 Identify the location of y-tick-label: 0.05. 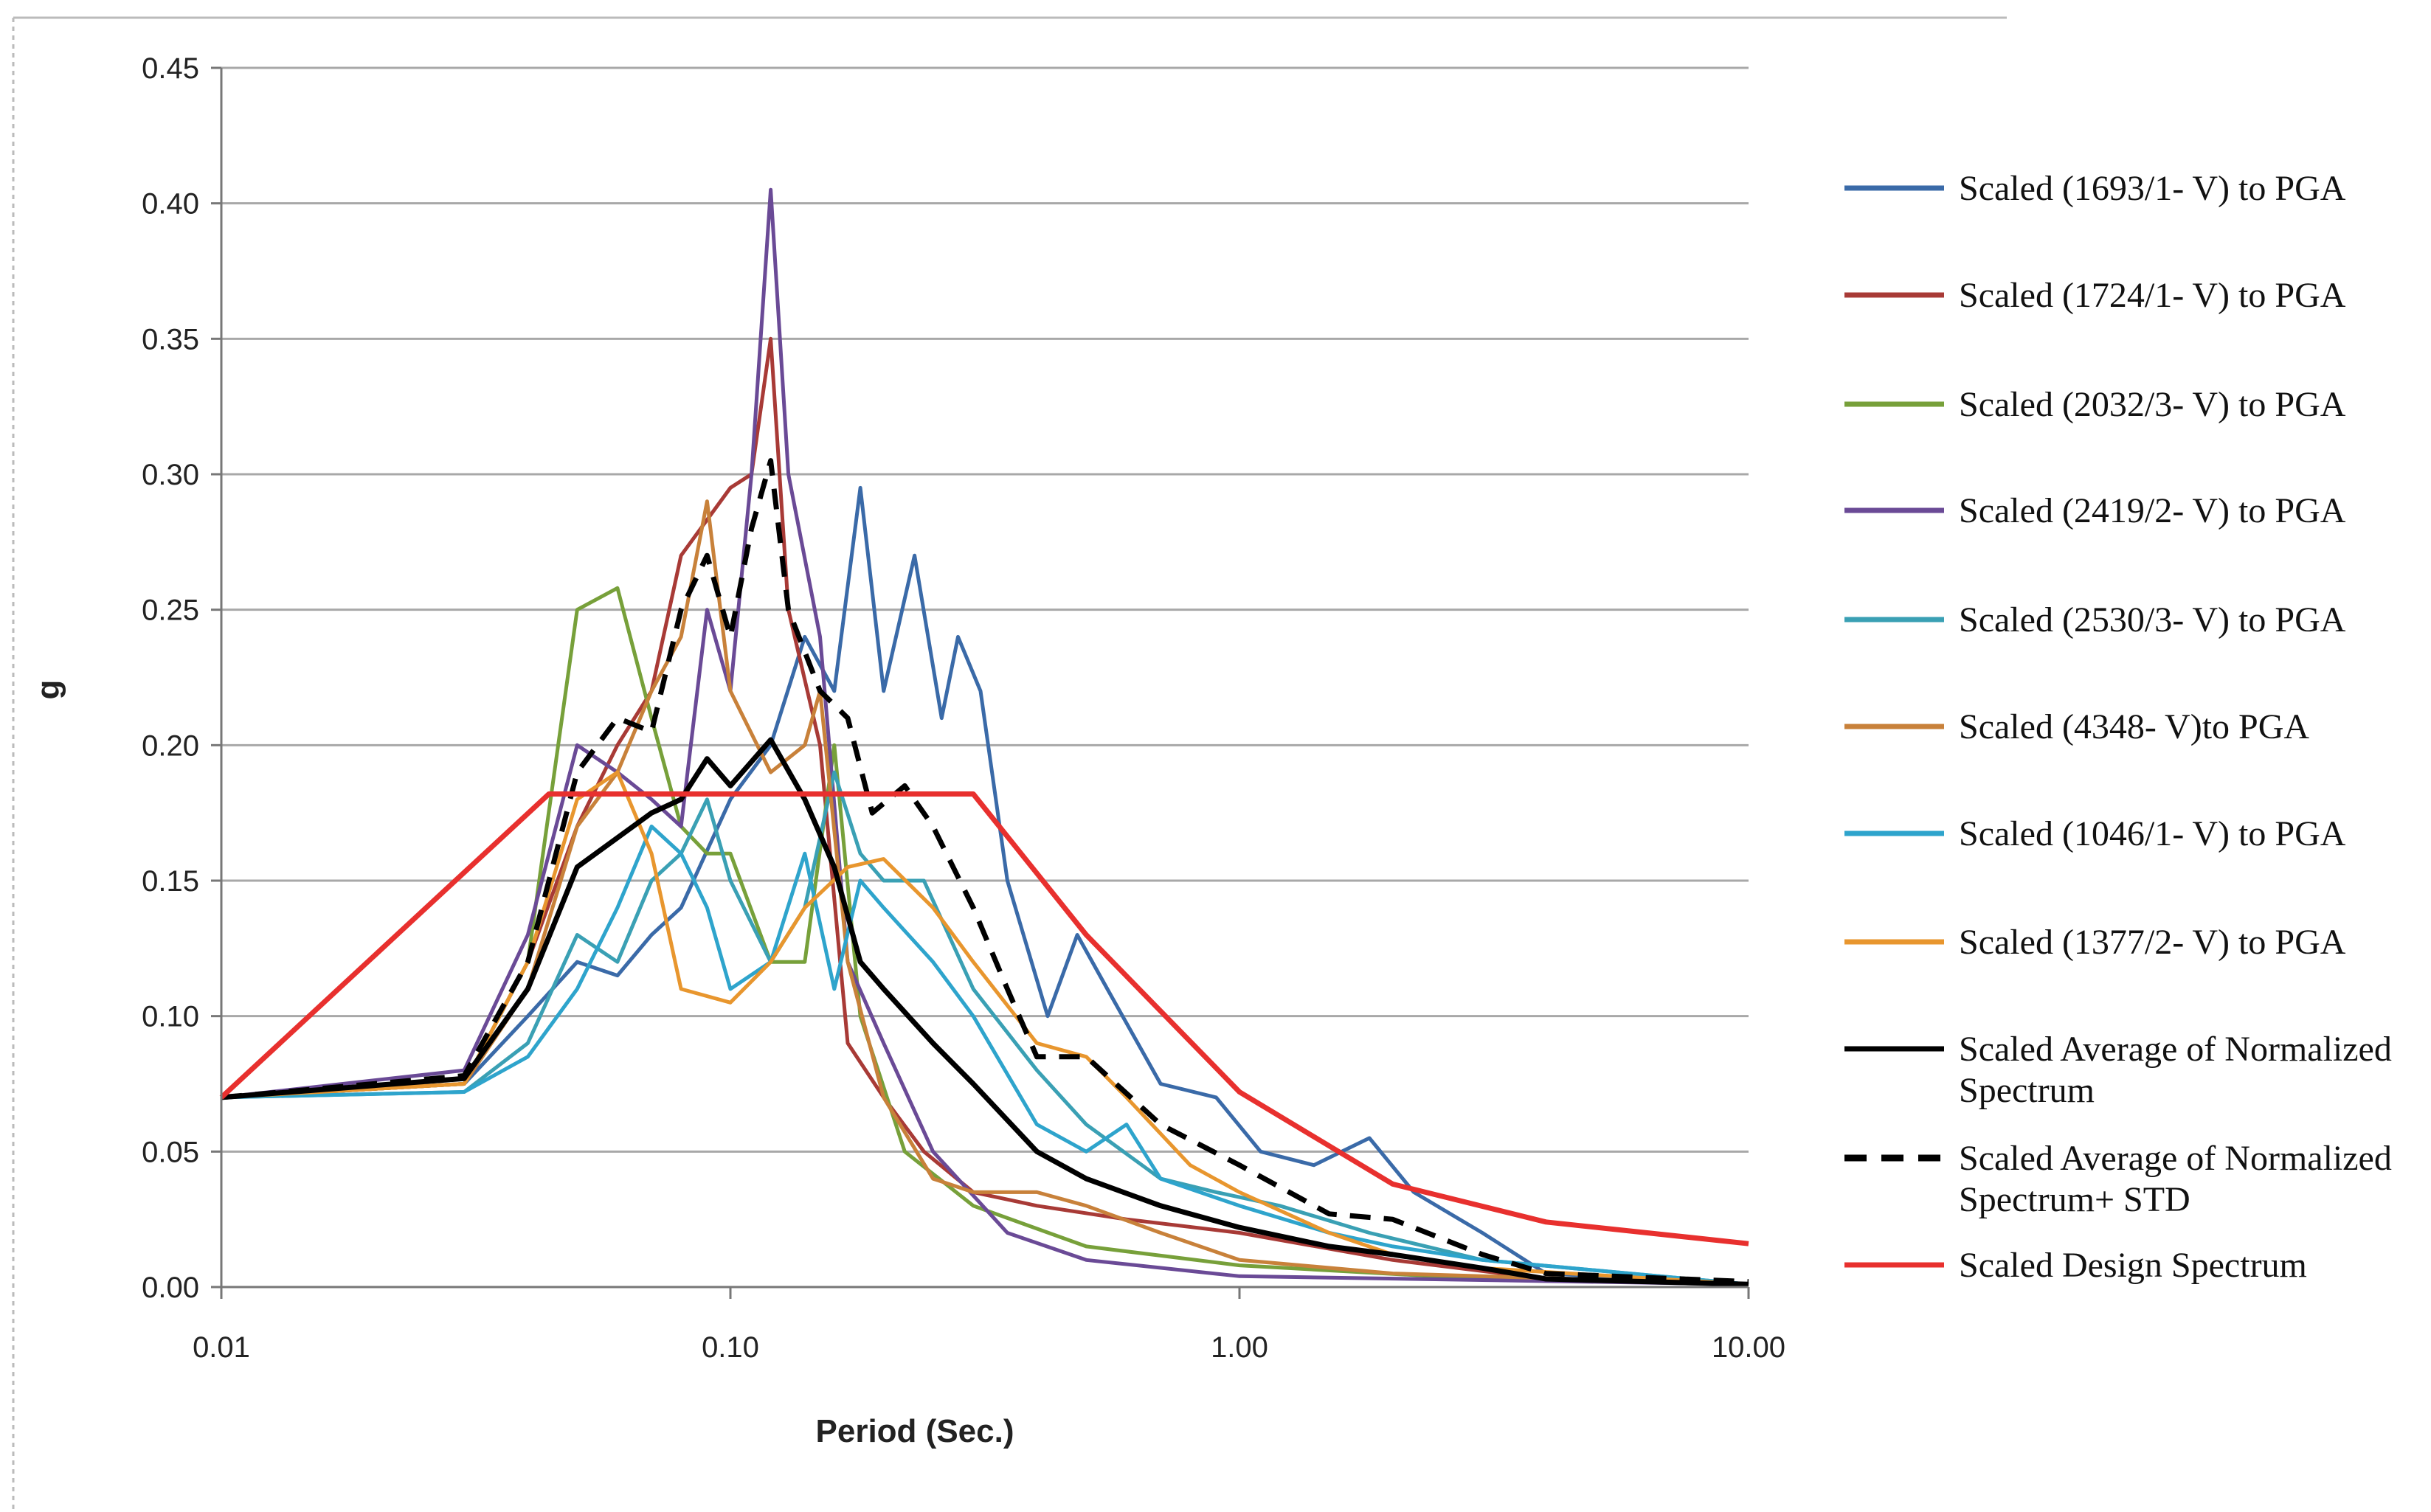
(170, 1152).